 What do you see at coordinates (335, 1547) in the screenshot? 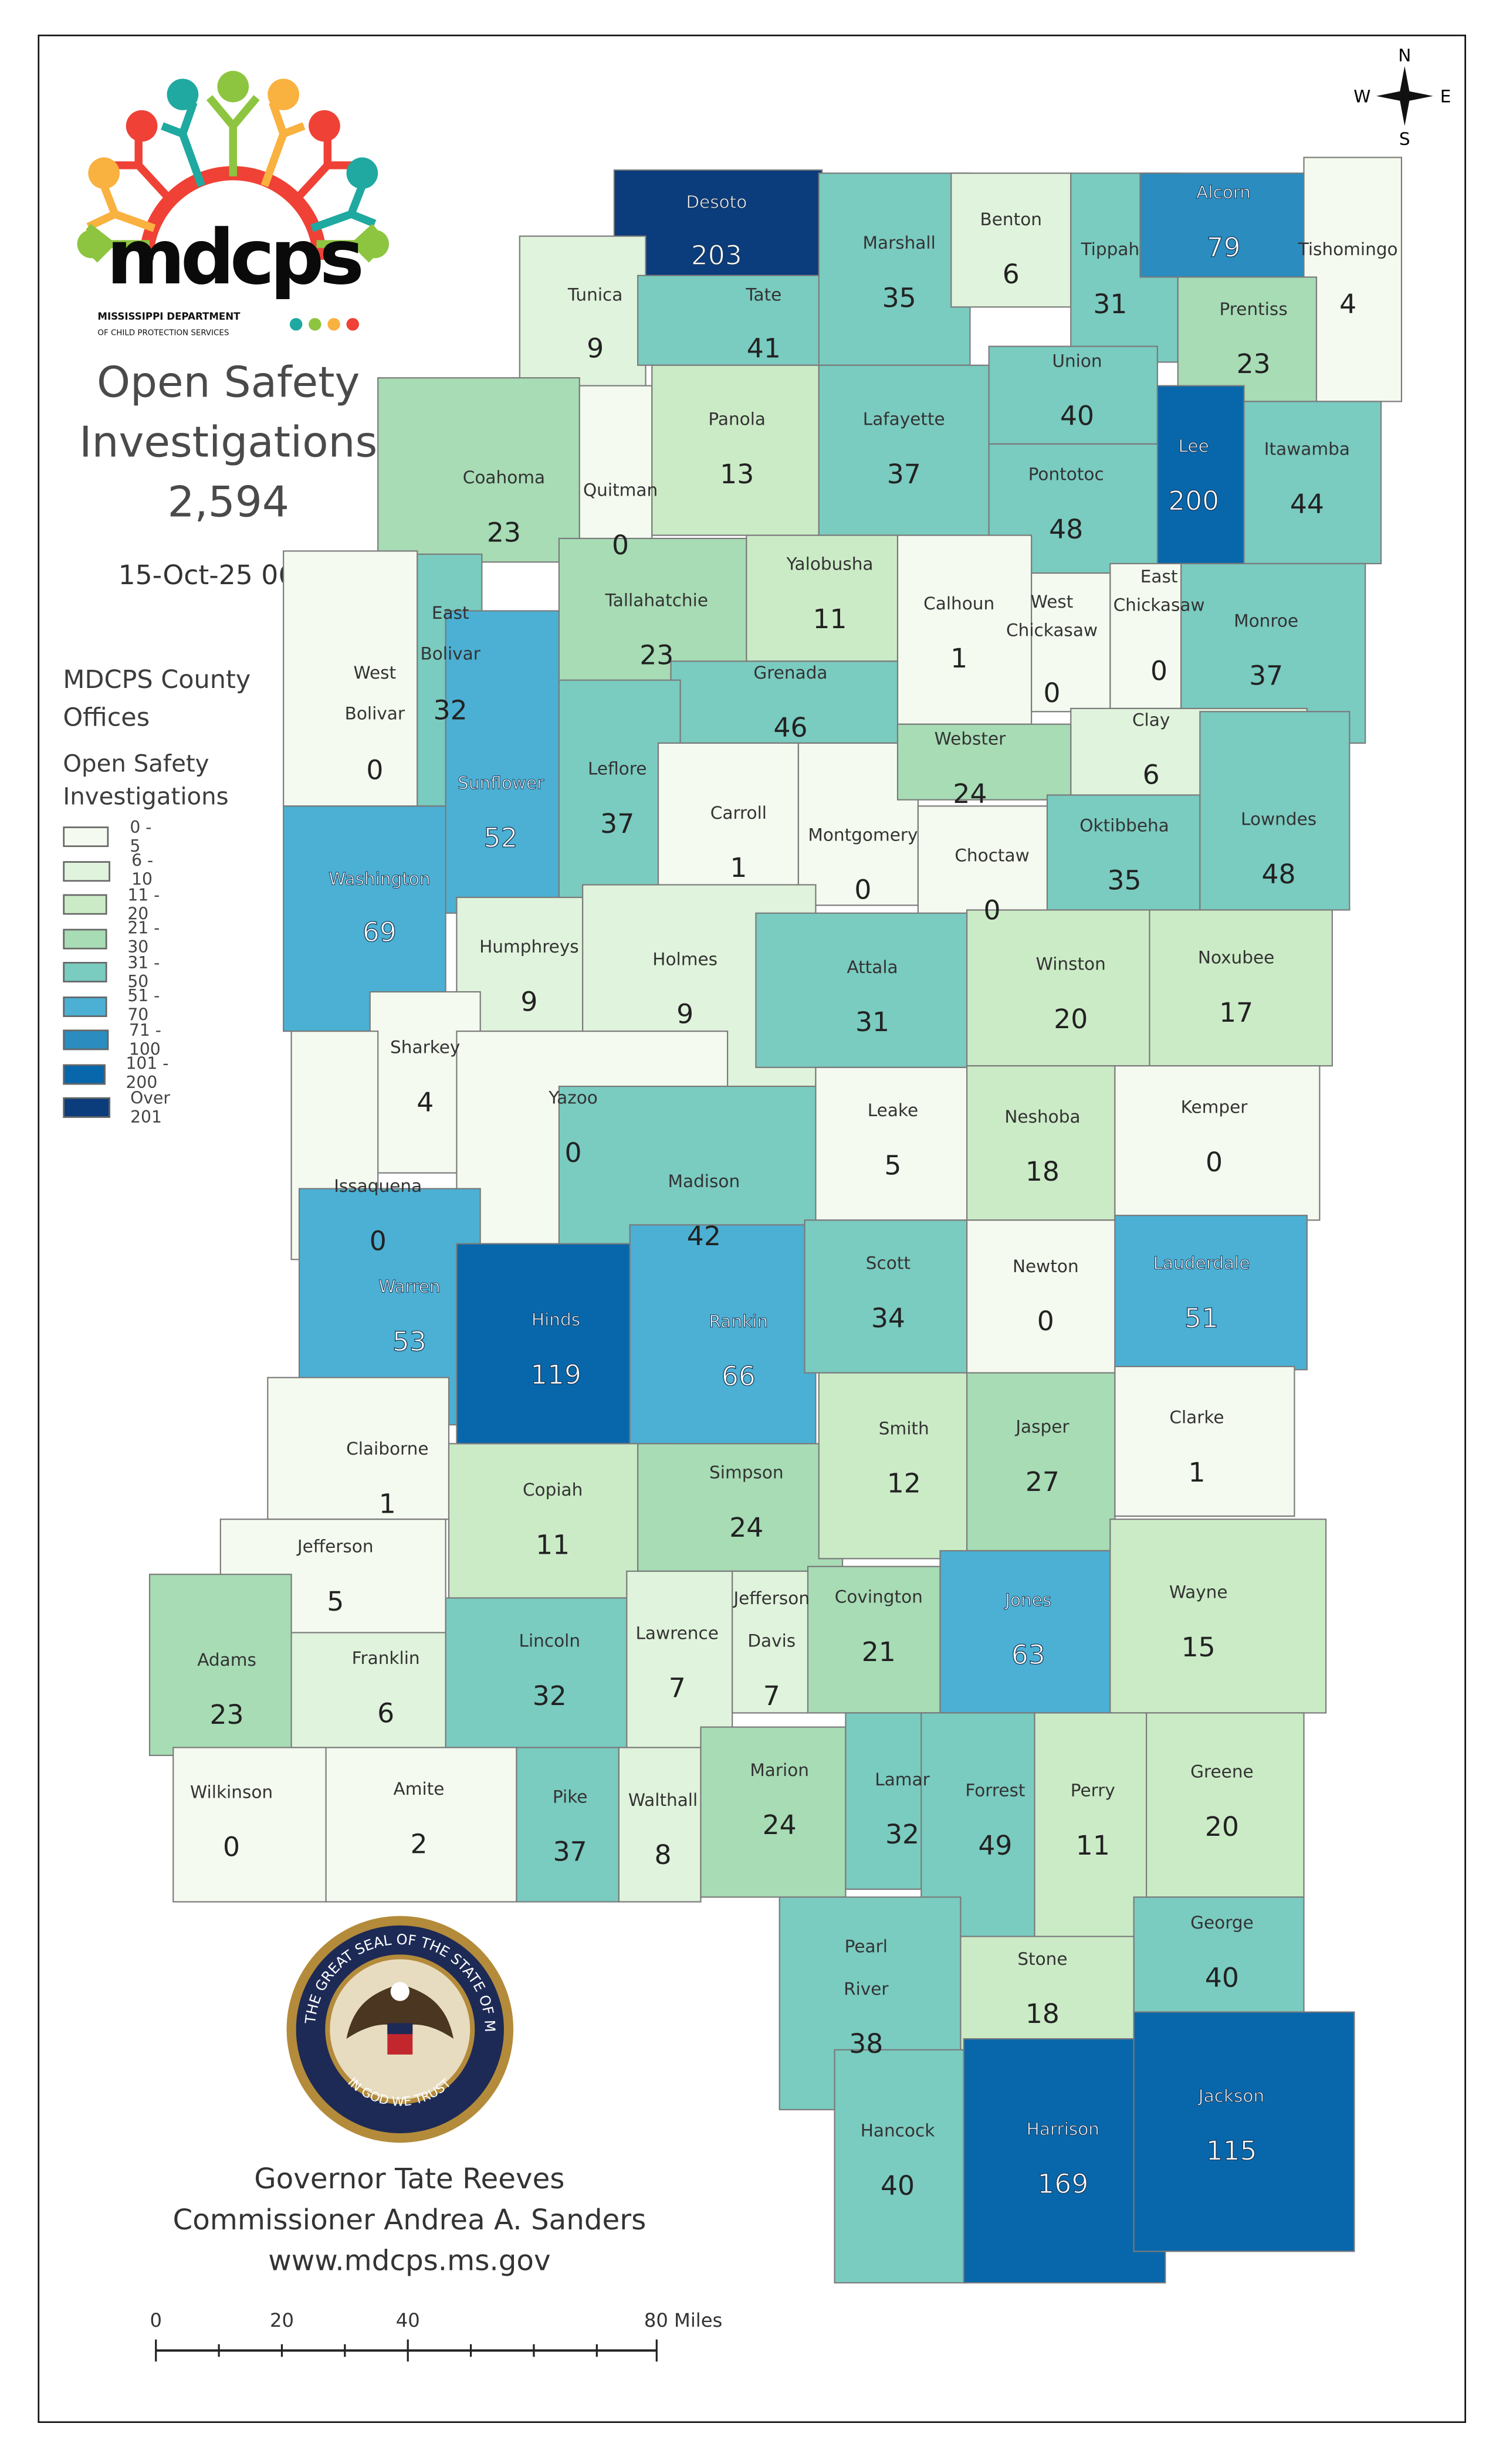
I see `county-name-jefferson: Jefferson` at bounding box center [335, 1547].